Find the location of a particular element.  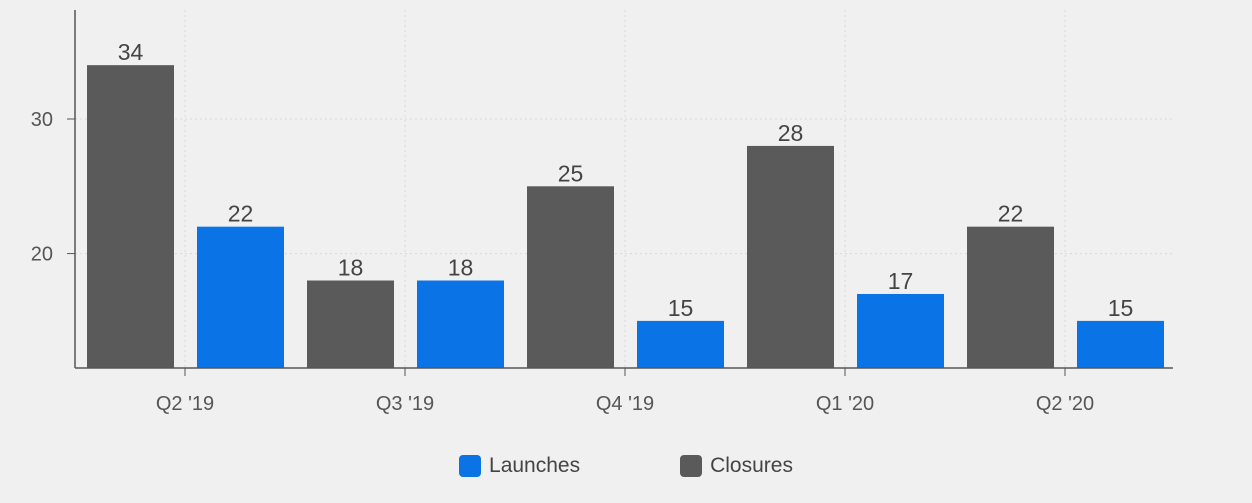

legend-swatch-launches is located at coordinates (470, 466).